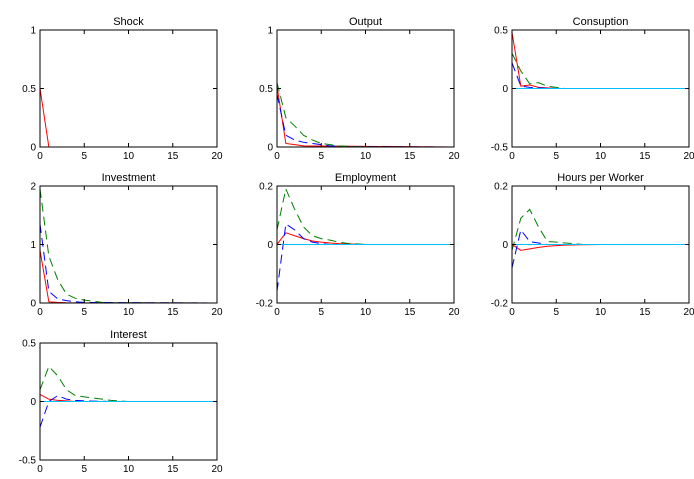 This screenshot has width=694, height=479. Describe the element at coordinates (29, 89) in the screenshot. I see `shock-ytick-label: 0.5` at that location.